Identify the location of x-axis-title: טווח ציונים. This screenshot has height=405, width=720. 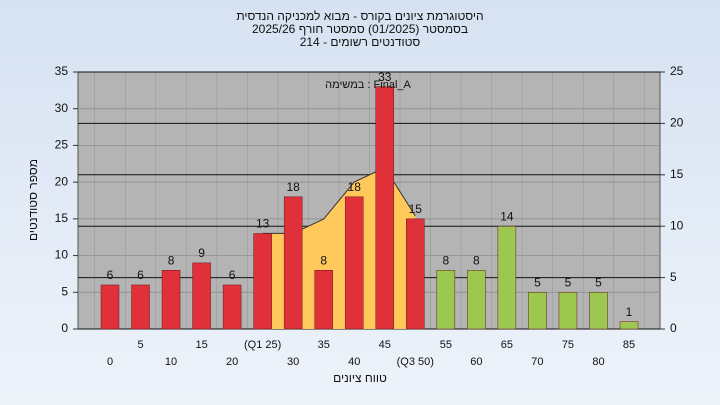
(360, 378).